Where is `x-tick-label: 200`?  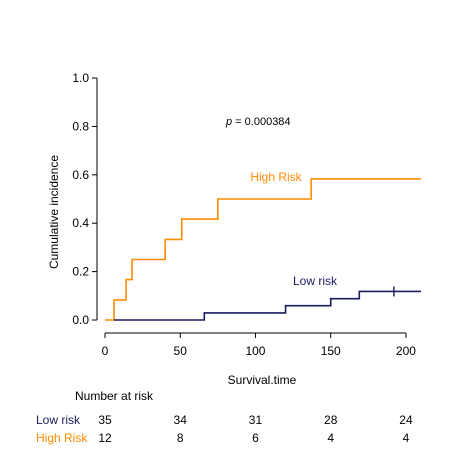 x-tick-label: 200 is located at coordinates (406, 351).